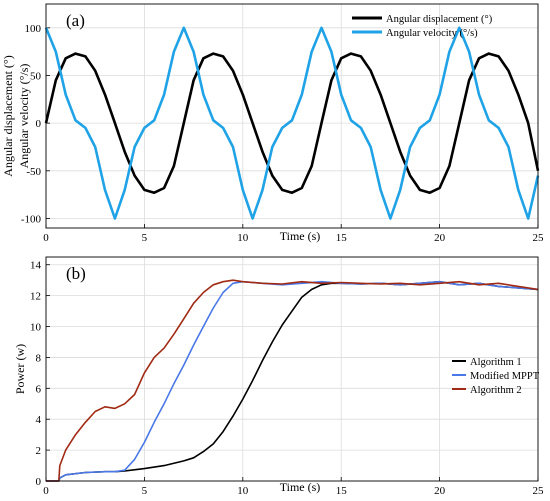  I want to click on y-tick-label-a: 0, so click(39, 124).